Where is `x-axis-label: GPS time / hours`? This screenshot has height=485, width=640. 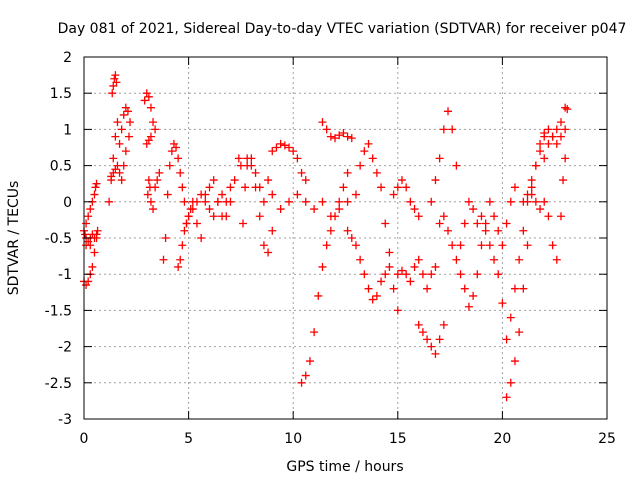
x-axis-label: GPS time / hours is located at coordinates (344, 467).